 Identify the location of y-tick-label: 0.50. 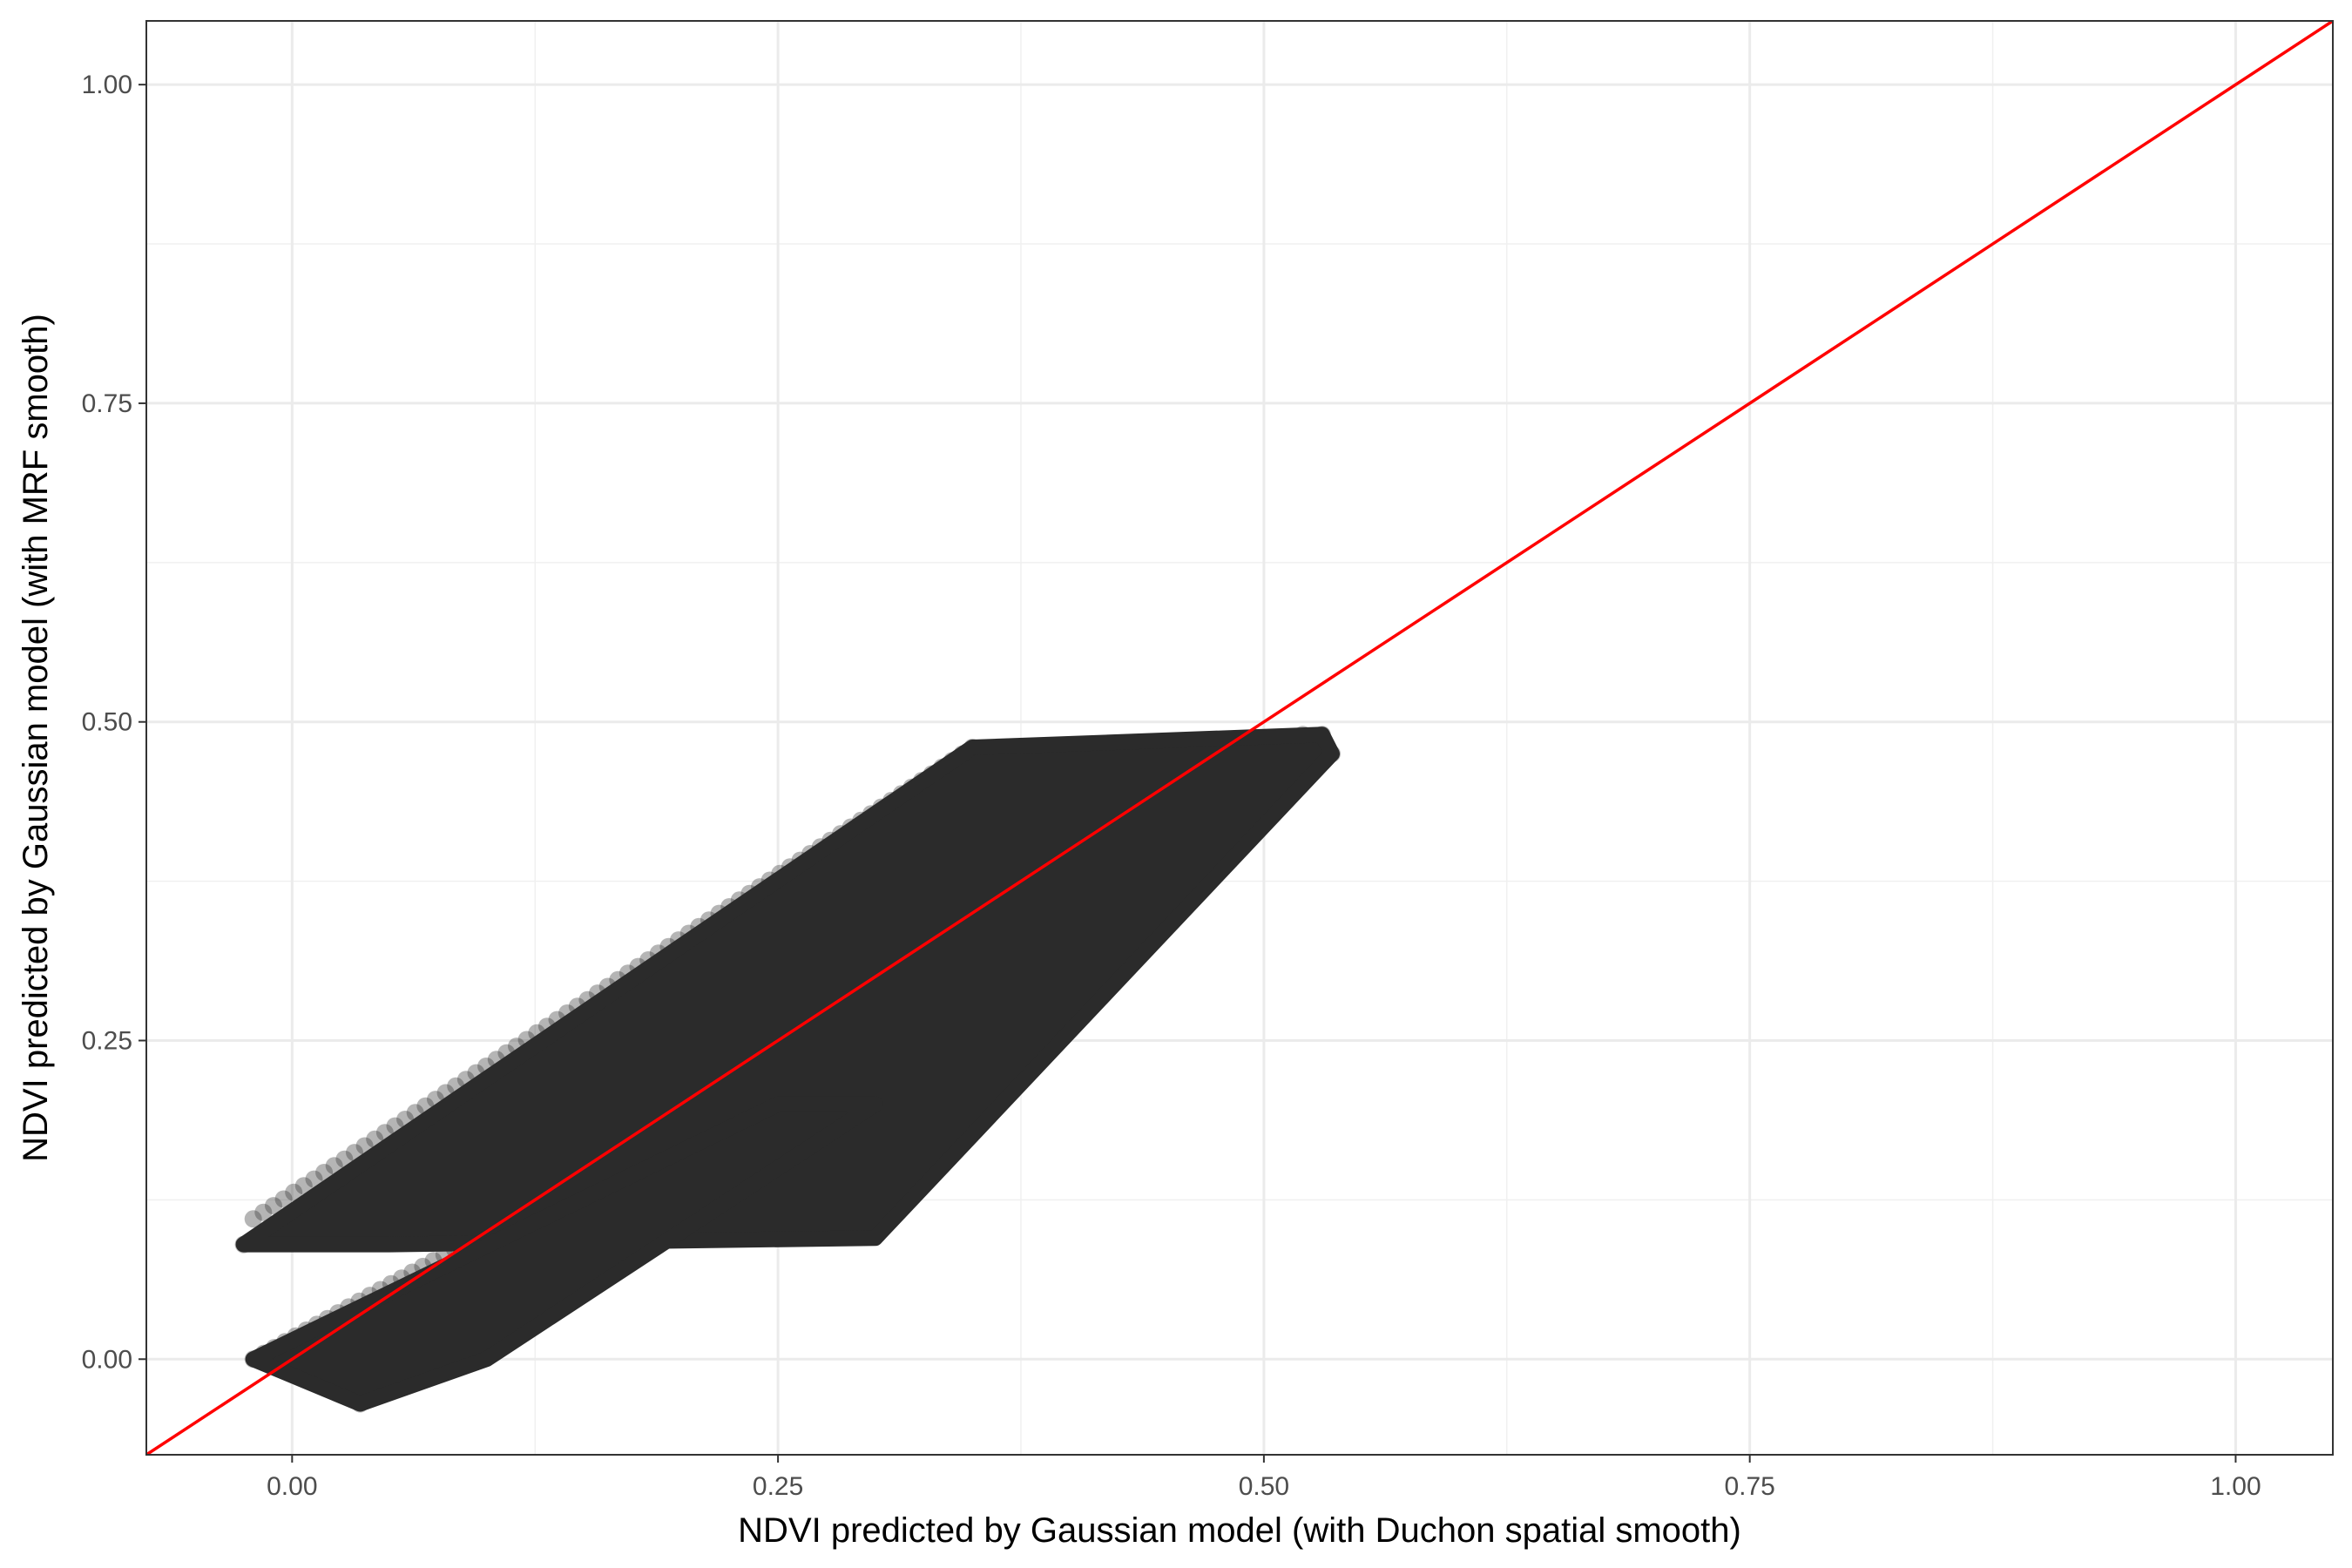
(107, 722).